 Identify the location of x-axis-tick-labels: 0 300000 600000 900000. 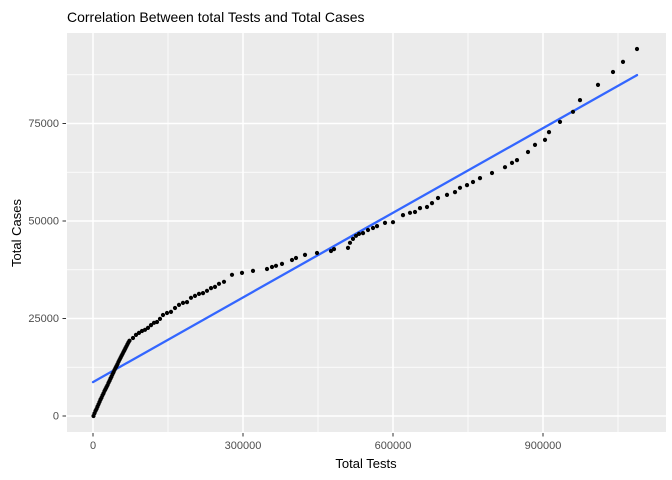
(325, 446).